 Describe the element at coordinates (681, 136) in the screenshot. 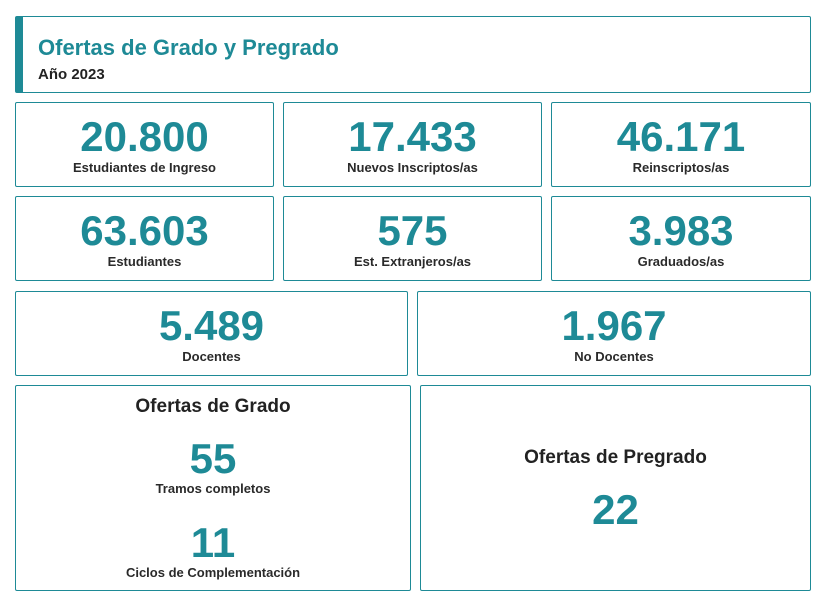

I see `stat-value: 46.171` at that location.